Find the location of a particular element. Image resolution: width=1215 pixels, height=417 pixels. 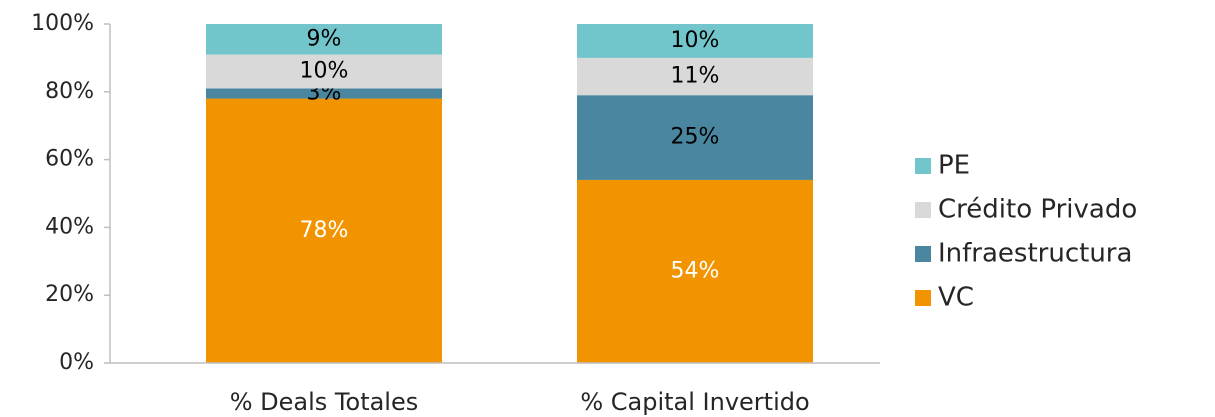

data-label: 25% is located at coordinates (695, 137).